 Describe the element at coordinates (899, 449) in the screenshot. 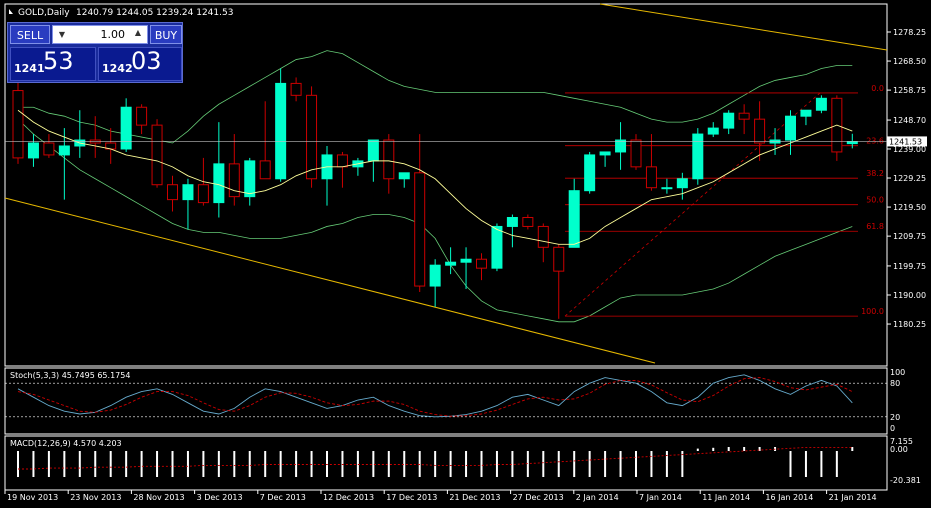

I see `macd-level-label: 0.00` at that location.